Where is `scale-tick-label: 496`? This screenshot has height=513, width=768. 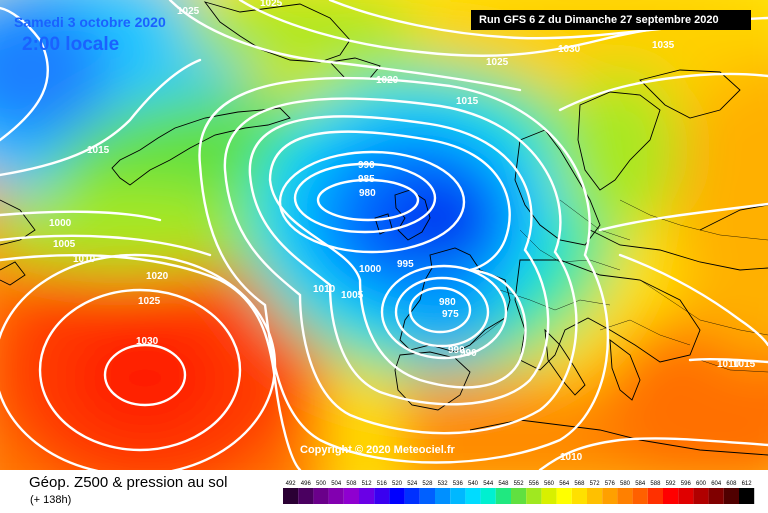
scale-tick-label: 496 is located at coordinates (306, 484).